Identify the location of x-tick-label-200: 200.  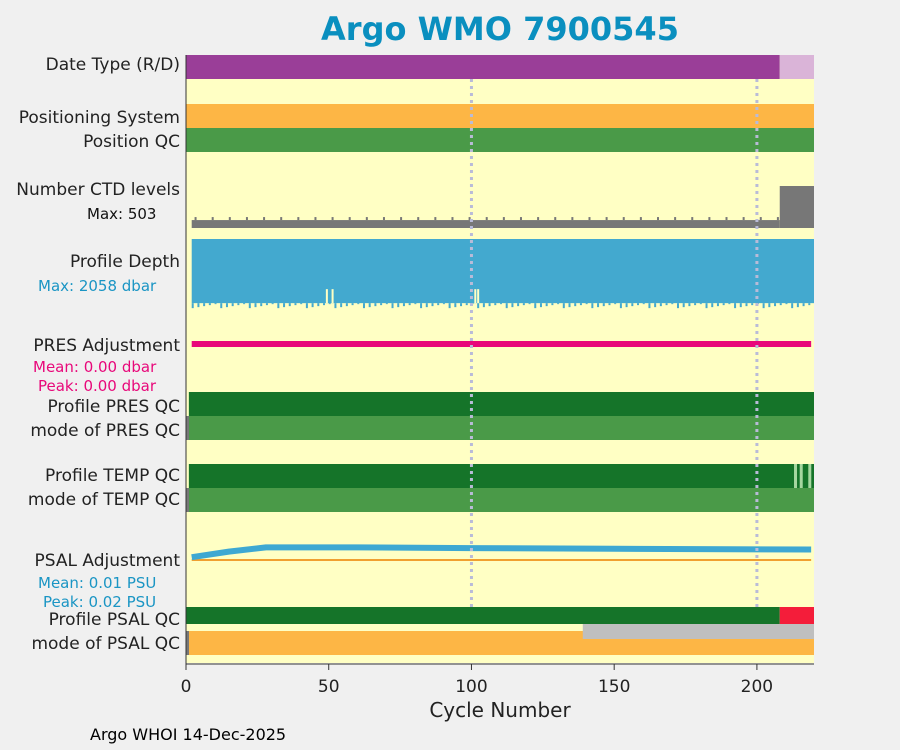
(757, 687).